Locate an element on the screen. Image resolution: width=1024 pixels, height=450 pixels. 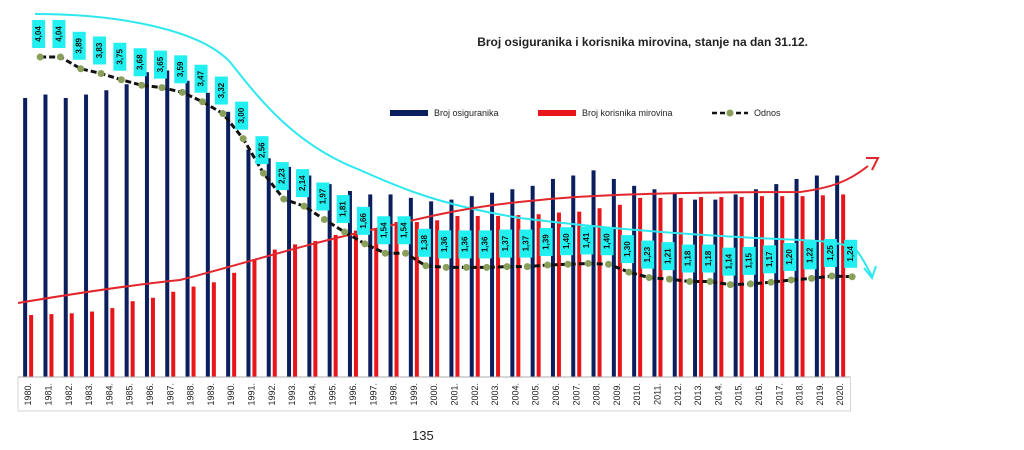
ratio-data-label: 1,66 is located at coordinates (363, 220).